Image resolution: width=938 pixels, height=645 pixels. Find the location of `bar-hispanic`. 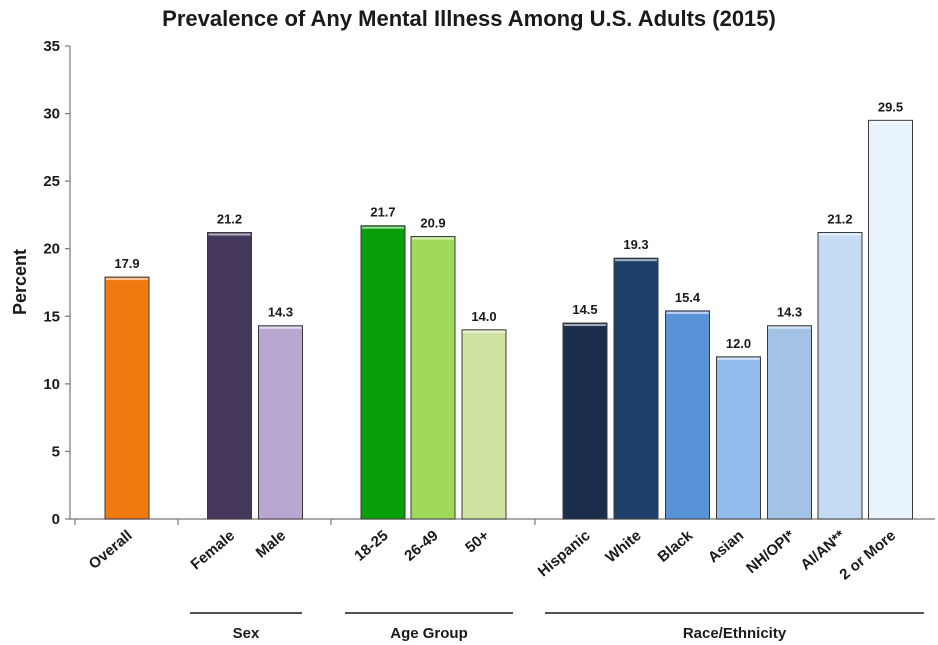

bar-hispanic is located at coordinates (585, 421).